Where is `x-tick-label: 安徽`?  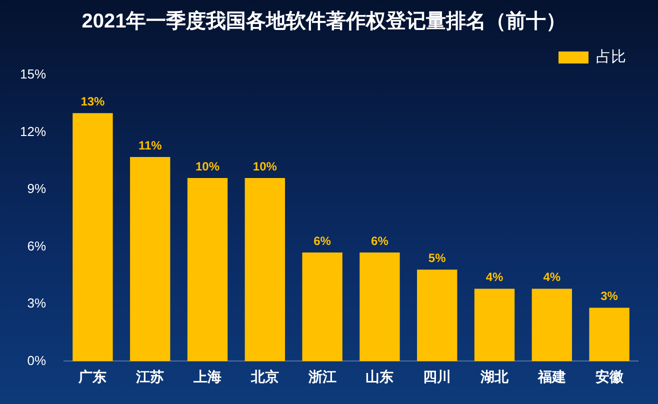
x-tick-label: 安徽 is located at coordinates (609, 376).